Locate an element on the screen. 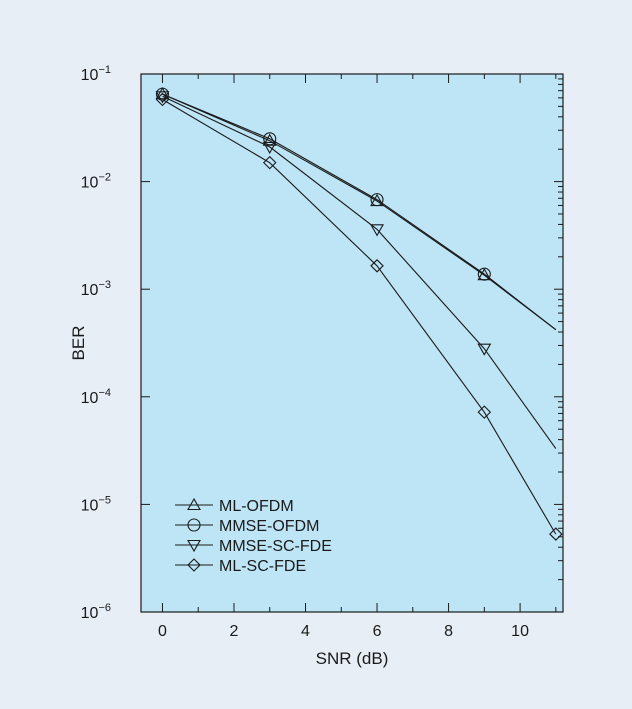  y-tick-label: 10⁻⁶ is located at coordinates (96, 612).